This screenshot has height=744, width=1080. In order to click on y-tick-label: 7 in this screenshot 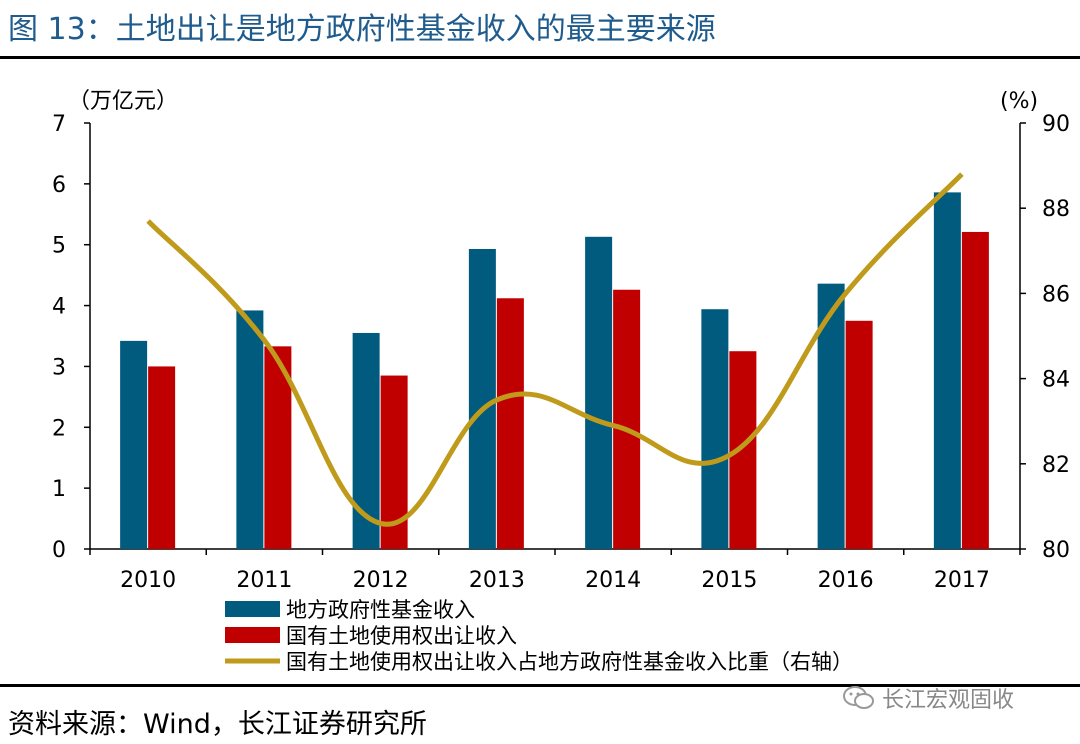, I will do `click(59, 124)`.